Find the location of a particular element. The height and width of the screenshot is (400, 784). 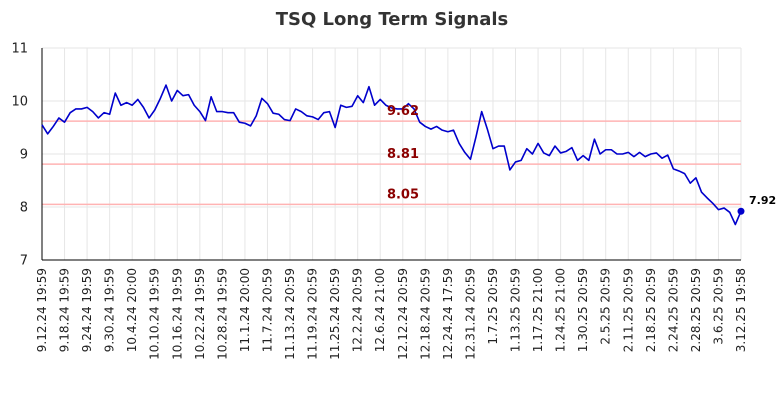

x-tick-label: 3.6.25 20:59 is located at coordinates (718, 306).